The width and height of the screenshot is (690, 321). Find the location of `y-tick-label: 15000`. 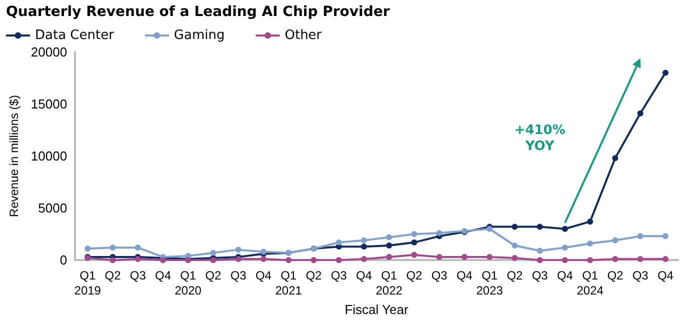

y-tick-label: 15000 is located at coordinates (49, 104).